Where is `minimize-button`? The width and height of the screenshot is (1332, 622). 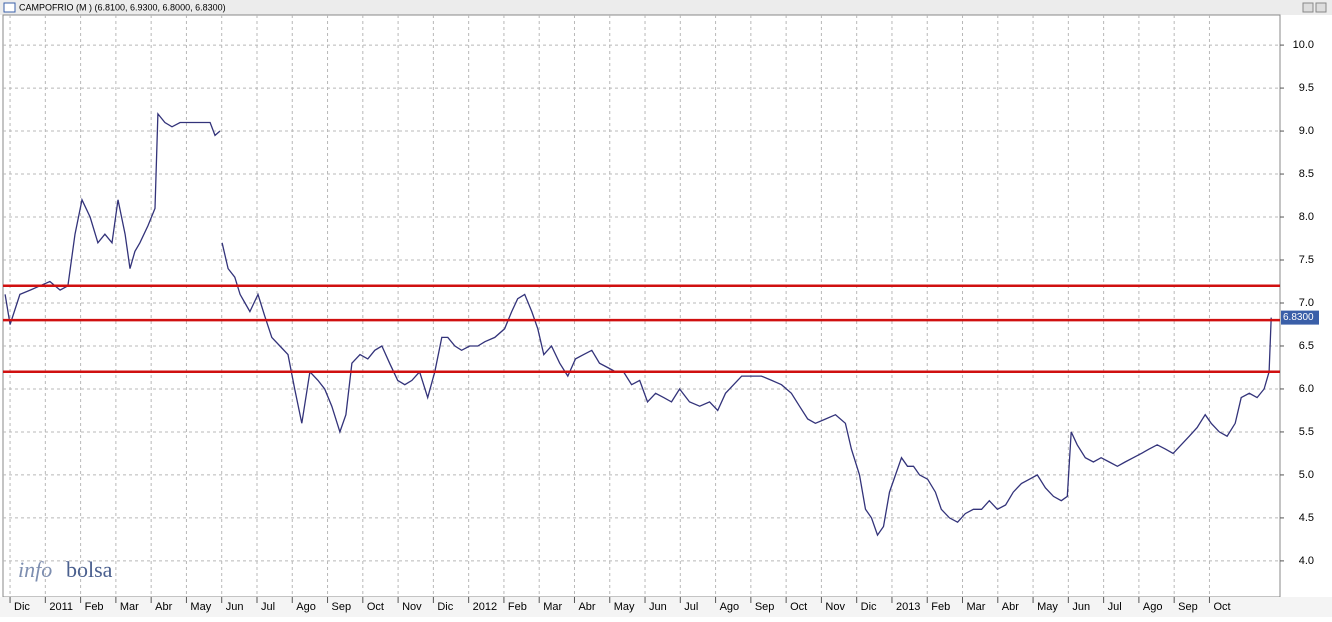
minimize-button is located at coordinates (1308, 7).